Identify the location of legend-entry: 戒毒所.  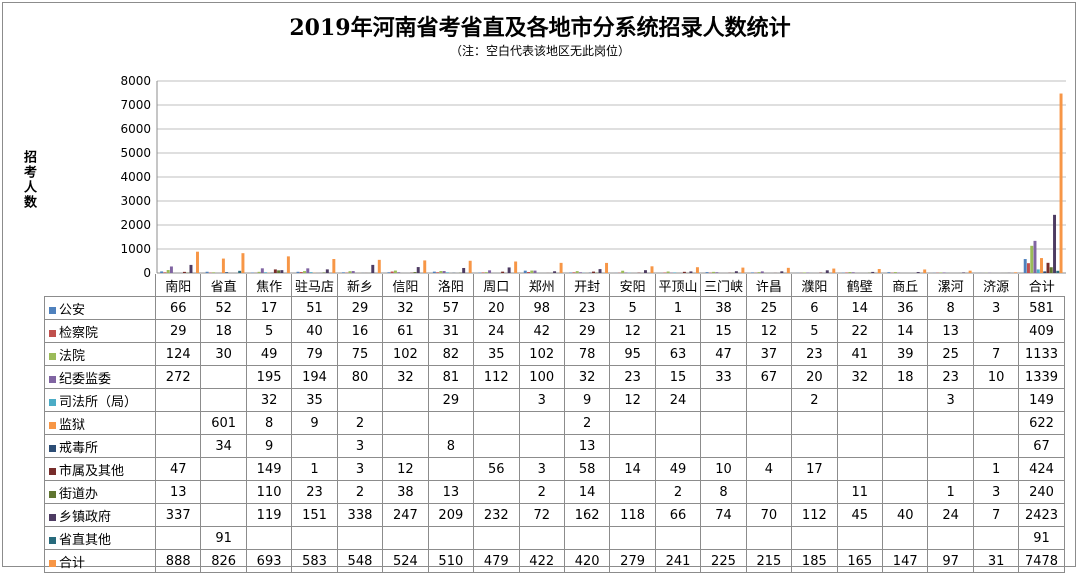
(100, 446).